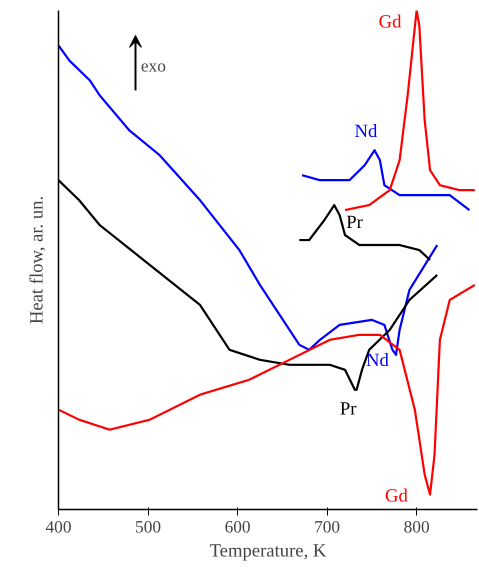 This screenshot has height=569, width=479. Describe the element at coordinates (59, 527) in the screenshot. I see `x-tick-label: 400` at that location.